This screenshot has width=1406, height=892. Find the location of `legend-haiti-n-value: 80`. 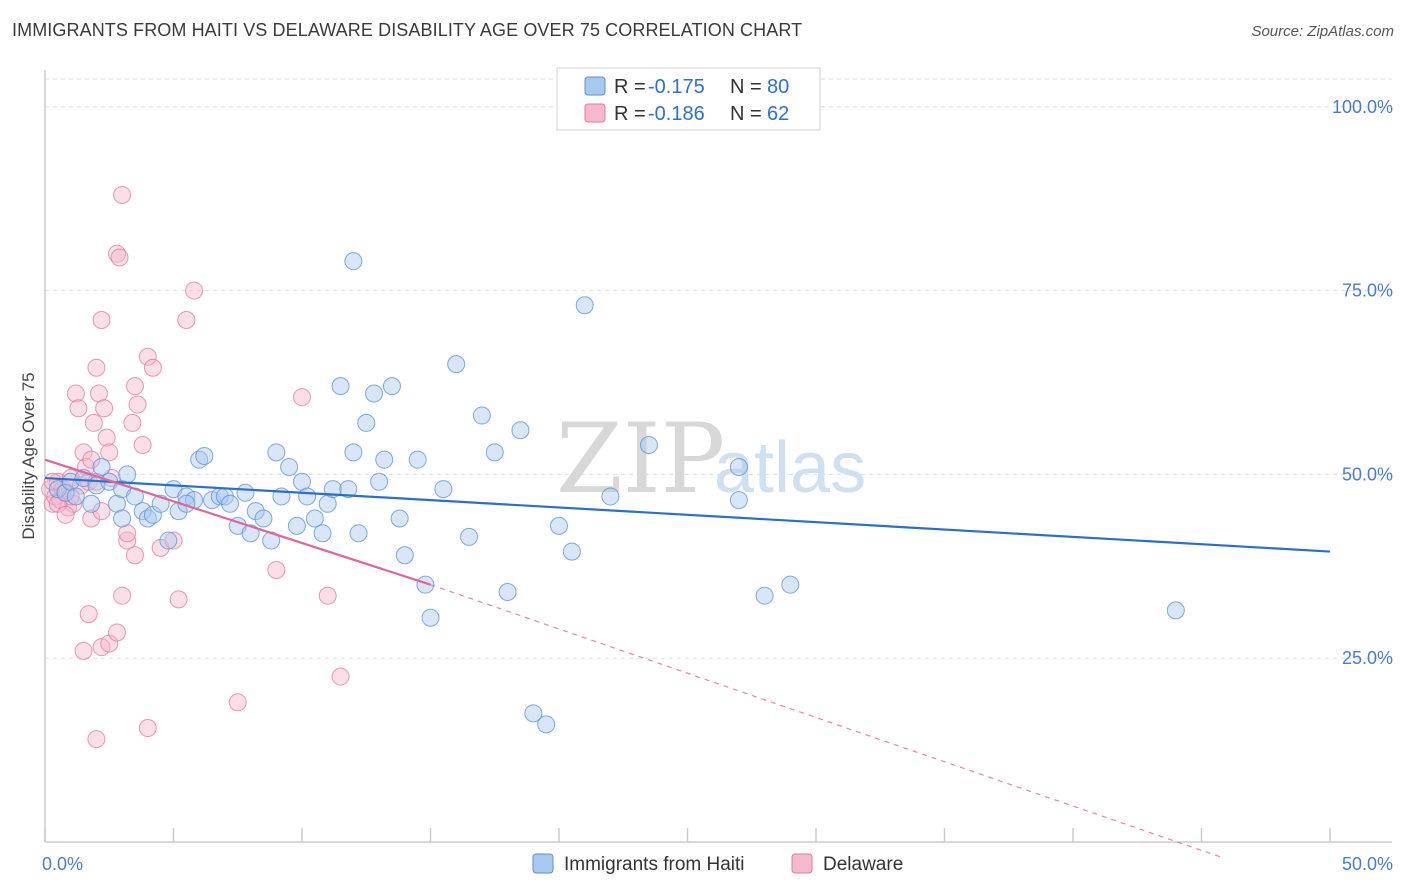

legend-haiti-n-value: 80 is located at coordinates (778, 87).